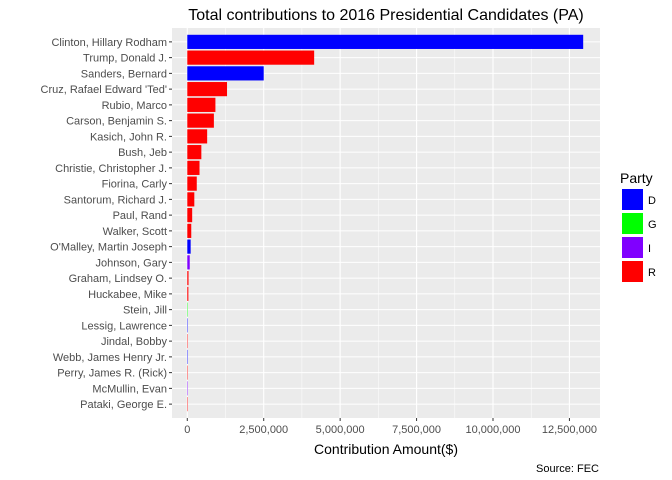 This screenshot has width=672, height=480. What do you see at coordinates (116, 122) in the screenshot?
I see `y-tick-label: Carson, Benjamin S.` at bounding box center [116, 122].